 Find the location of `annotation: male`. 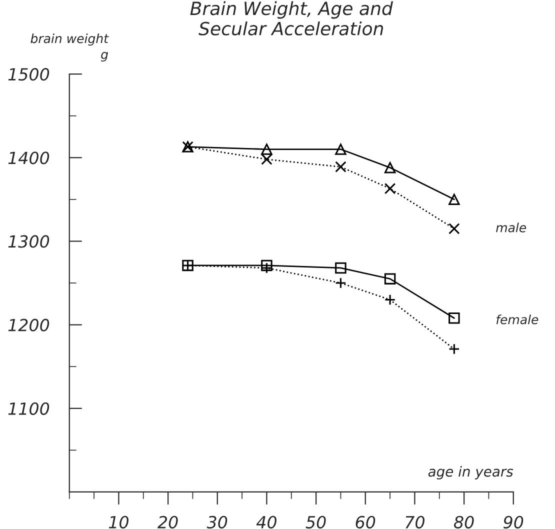

annotation: male is located at coordinates (511, 227).